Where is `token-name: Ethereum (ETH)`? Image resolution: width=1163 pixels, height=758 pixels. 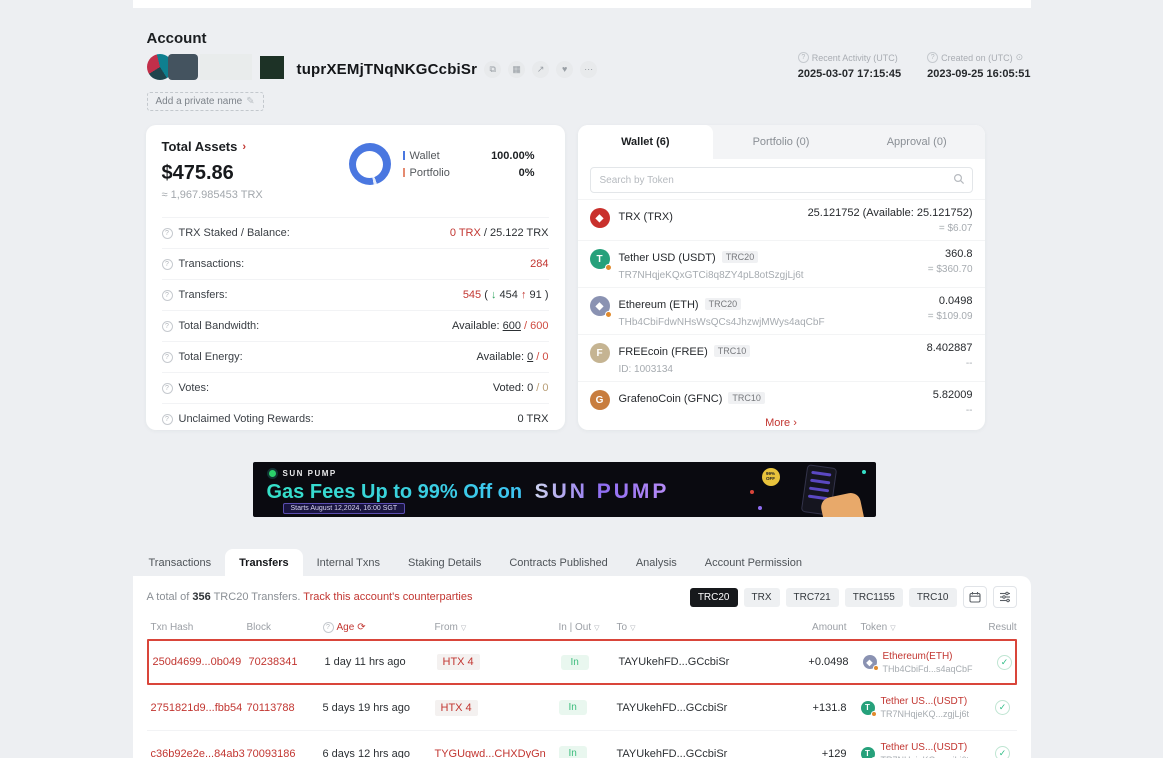
token-name: Ethereum (ETH) is located at coordinates (658, 305).